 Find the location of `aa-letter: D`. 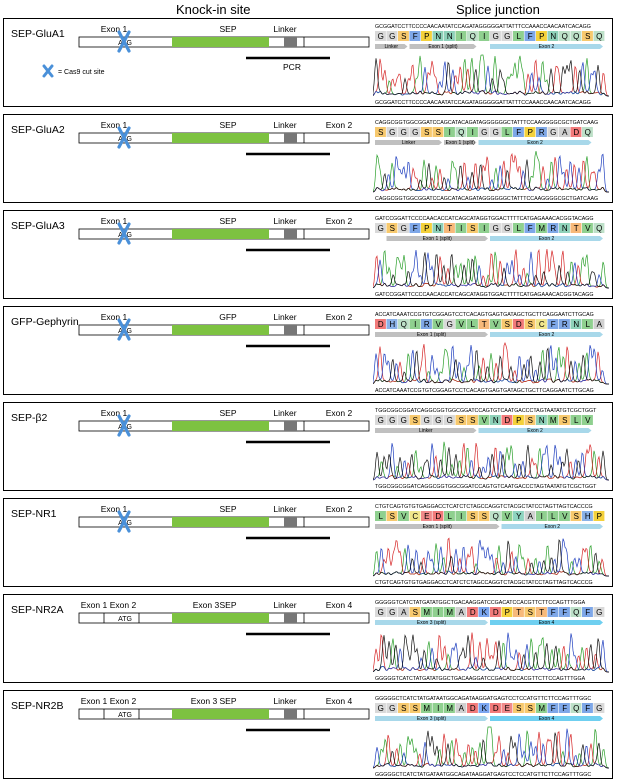

aa-letter: D is located at coordinates (473, 708).